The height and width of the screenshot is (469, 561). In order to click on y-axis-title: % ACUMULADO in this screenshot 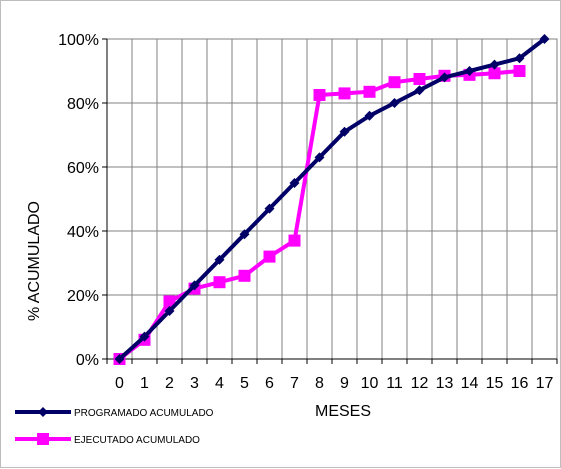, I will do `click(34, 261)`.